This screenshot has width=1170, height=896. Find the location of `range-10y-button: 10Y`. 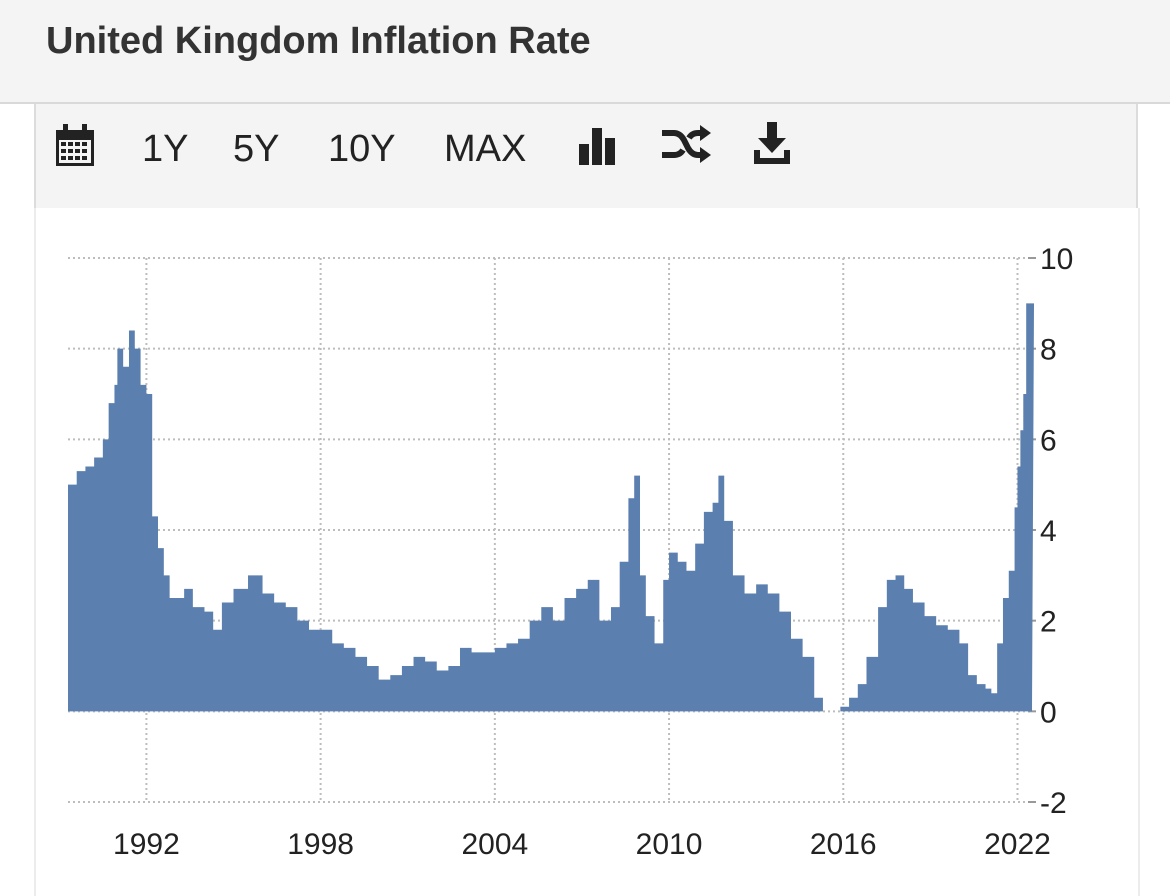

range-10y-button: 10Y is located at coordinates (362, 149).